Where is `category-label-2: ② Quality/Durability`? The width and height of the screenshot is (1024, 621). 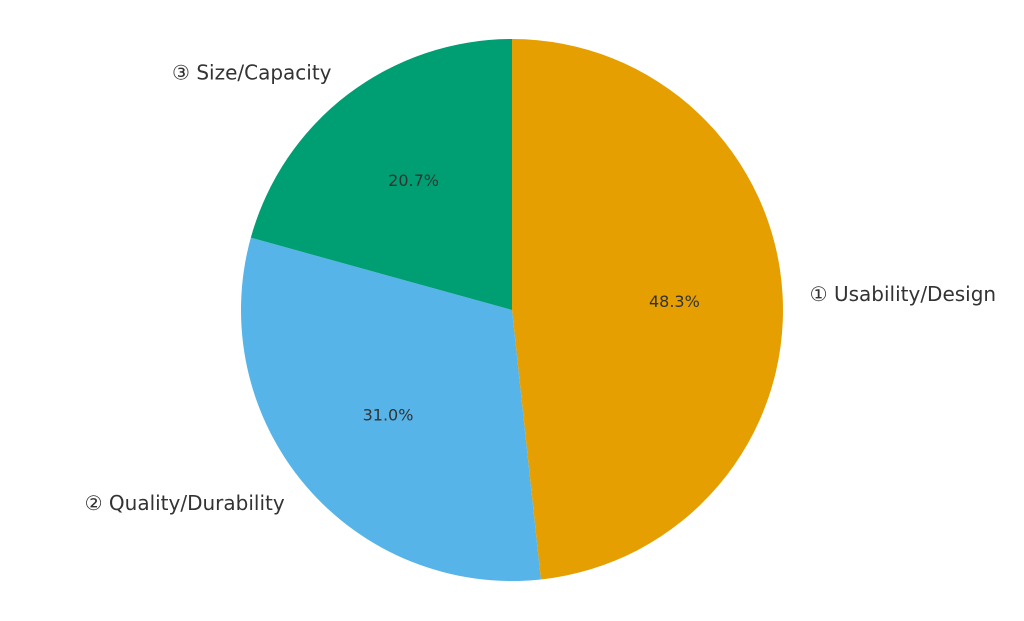 category-label-2: ② Quality/Durability is located at coordinates (185, 503).